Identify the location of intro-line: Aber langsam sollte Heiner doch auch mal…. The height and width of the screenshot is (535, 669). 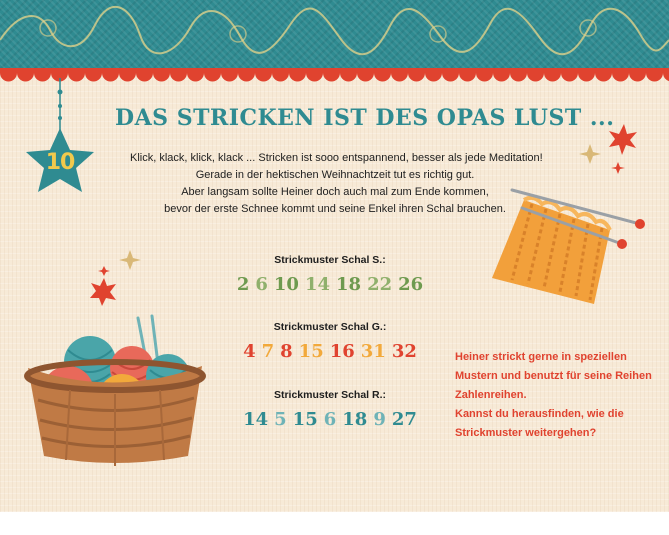
(335, 192).